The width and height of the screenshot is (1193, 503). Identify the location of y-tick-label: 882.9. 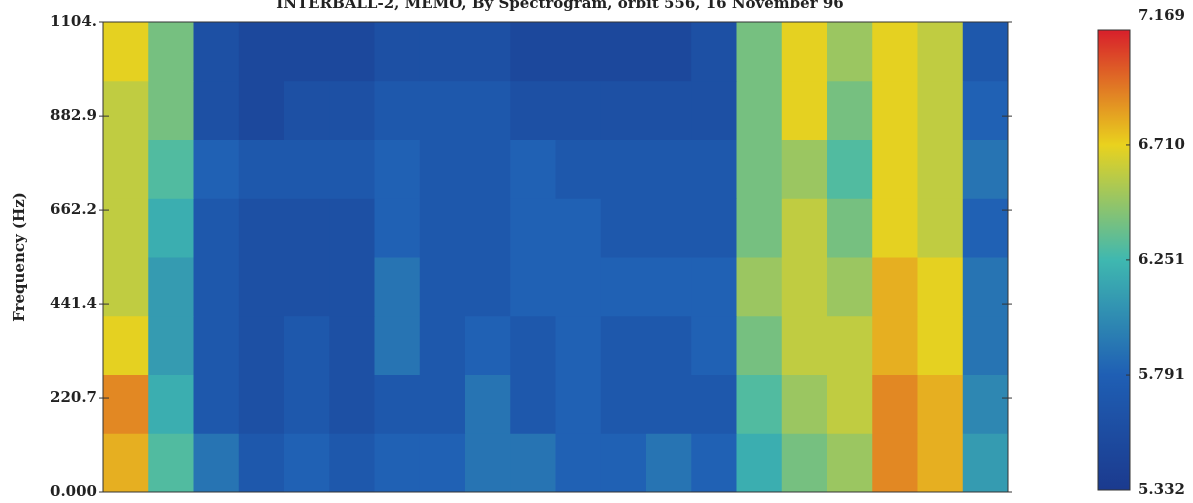
(73, 115).